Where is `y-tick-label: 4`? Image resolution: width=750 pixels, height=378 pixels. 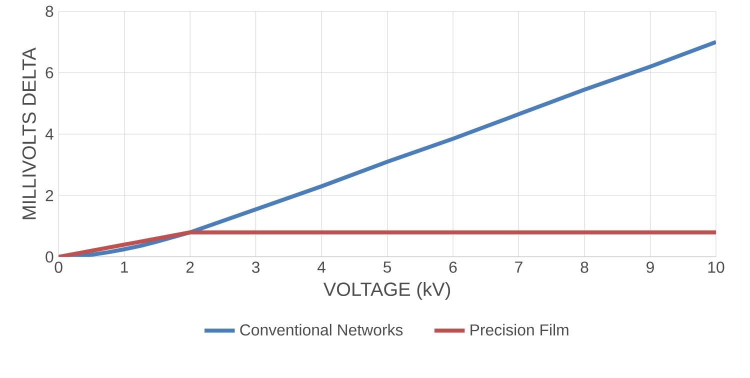 y-tick-label: 4 is located at coordinates (49, 134).